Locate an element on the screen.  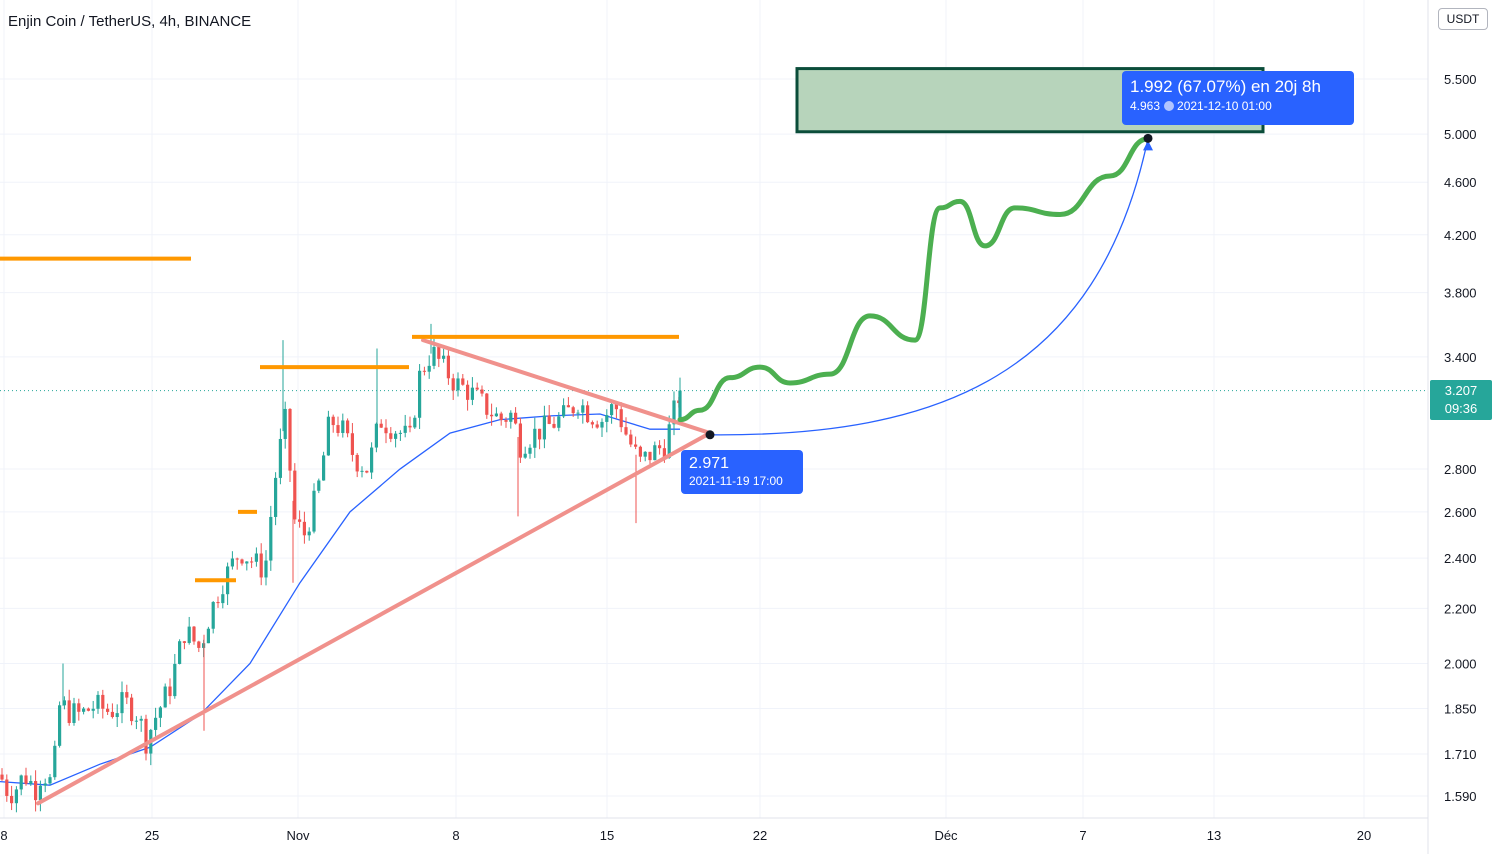
price-tick-label: 2.000 is located at coordinates (1460, 663).